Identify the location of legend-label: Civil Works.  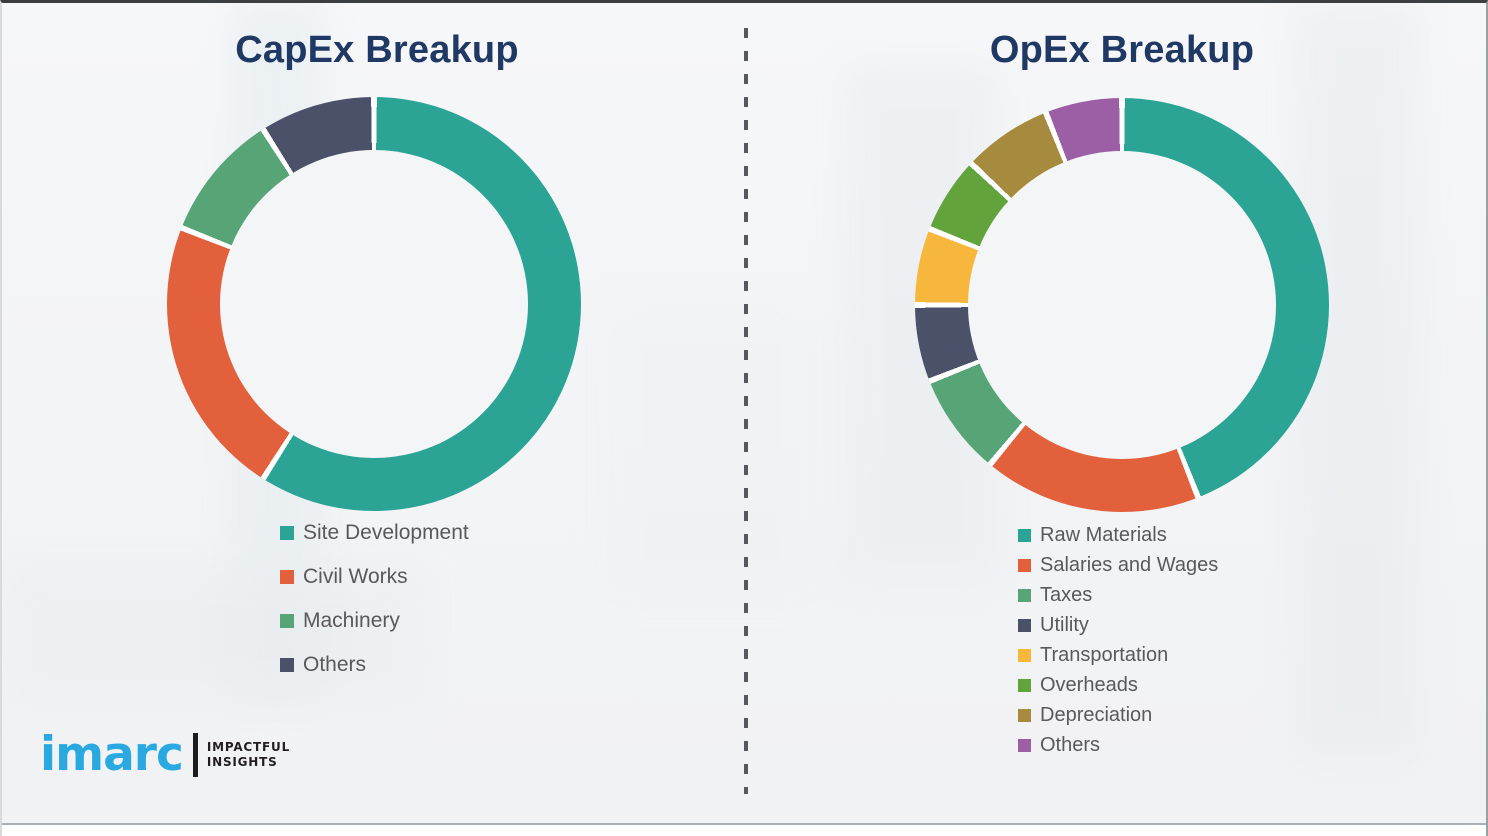
(355, 576).